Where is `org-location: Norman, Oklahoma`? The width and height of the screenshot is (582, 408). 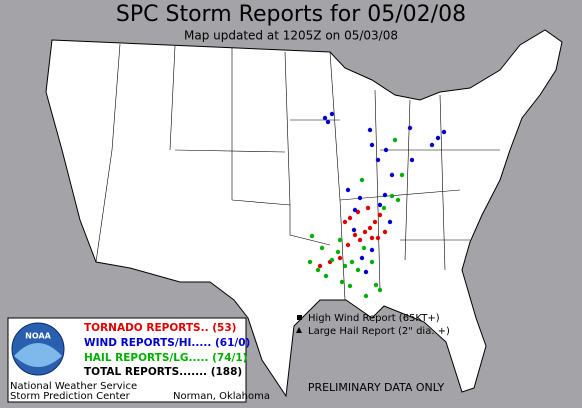
org-location: Norman, Oklahoma is located at coordinates (221, 396).